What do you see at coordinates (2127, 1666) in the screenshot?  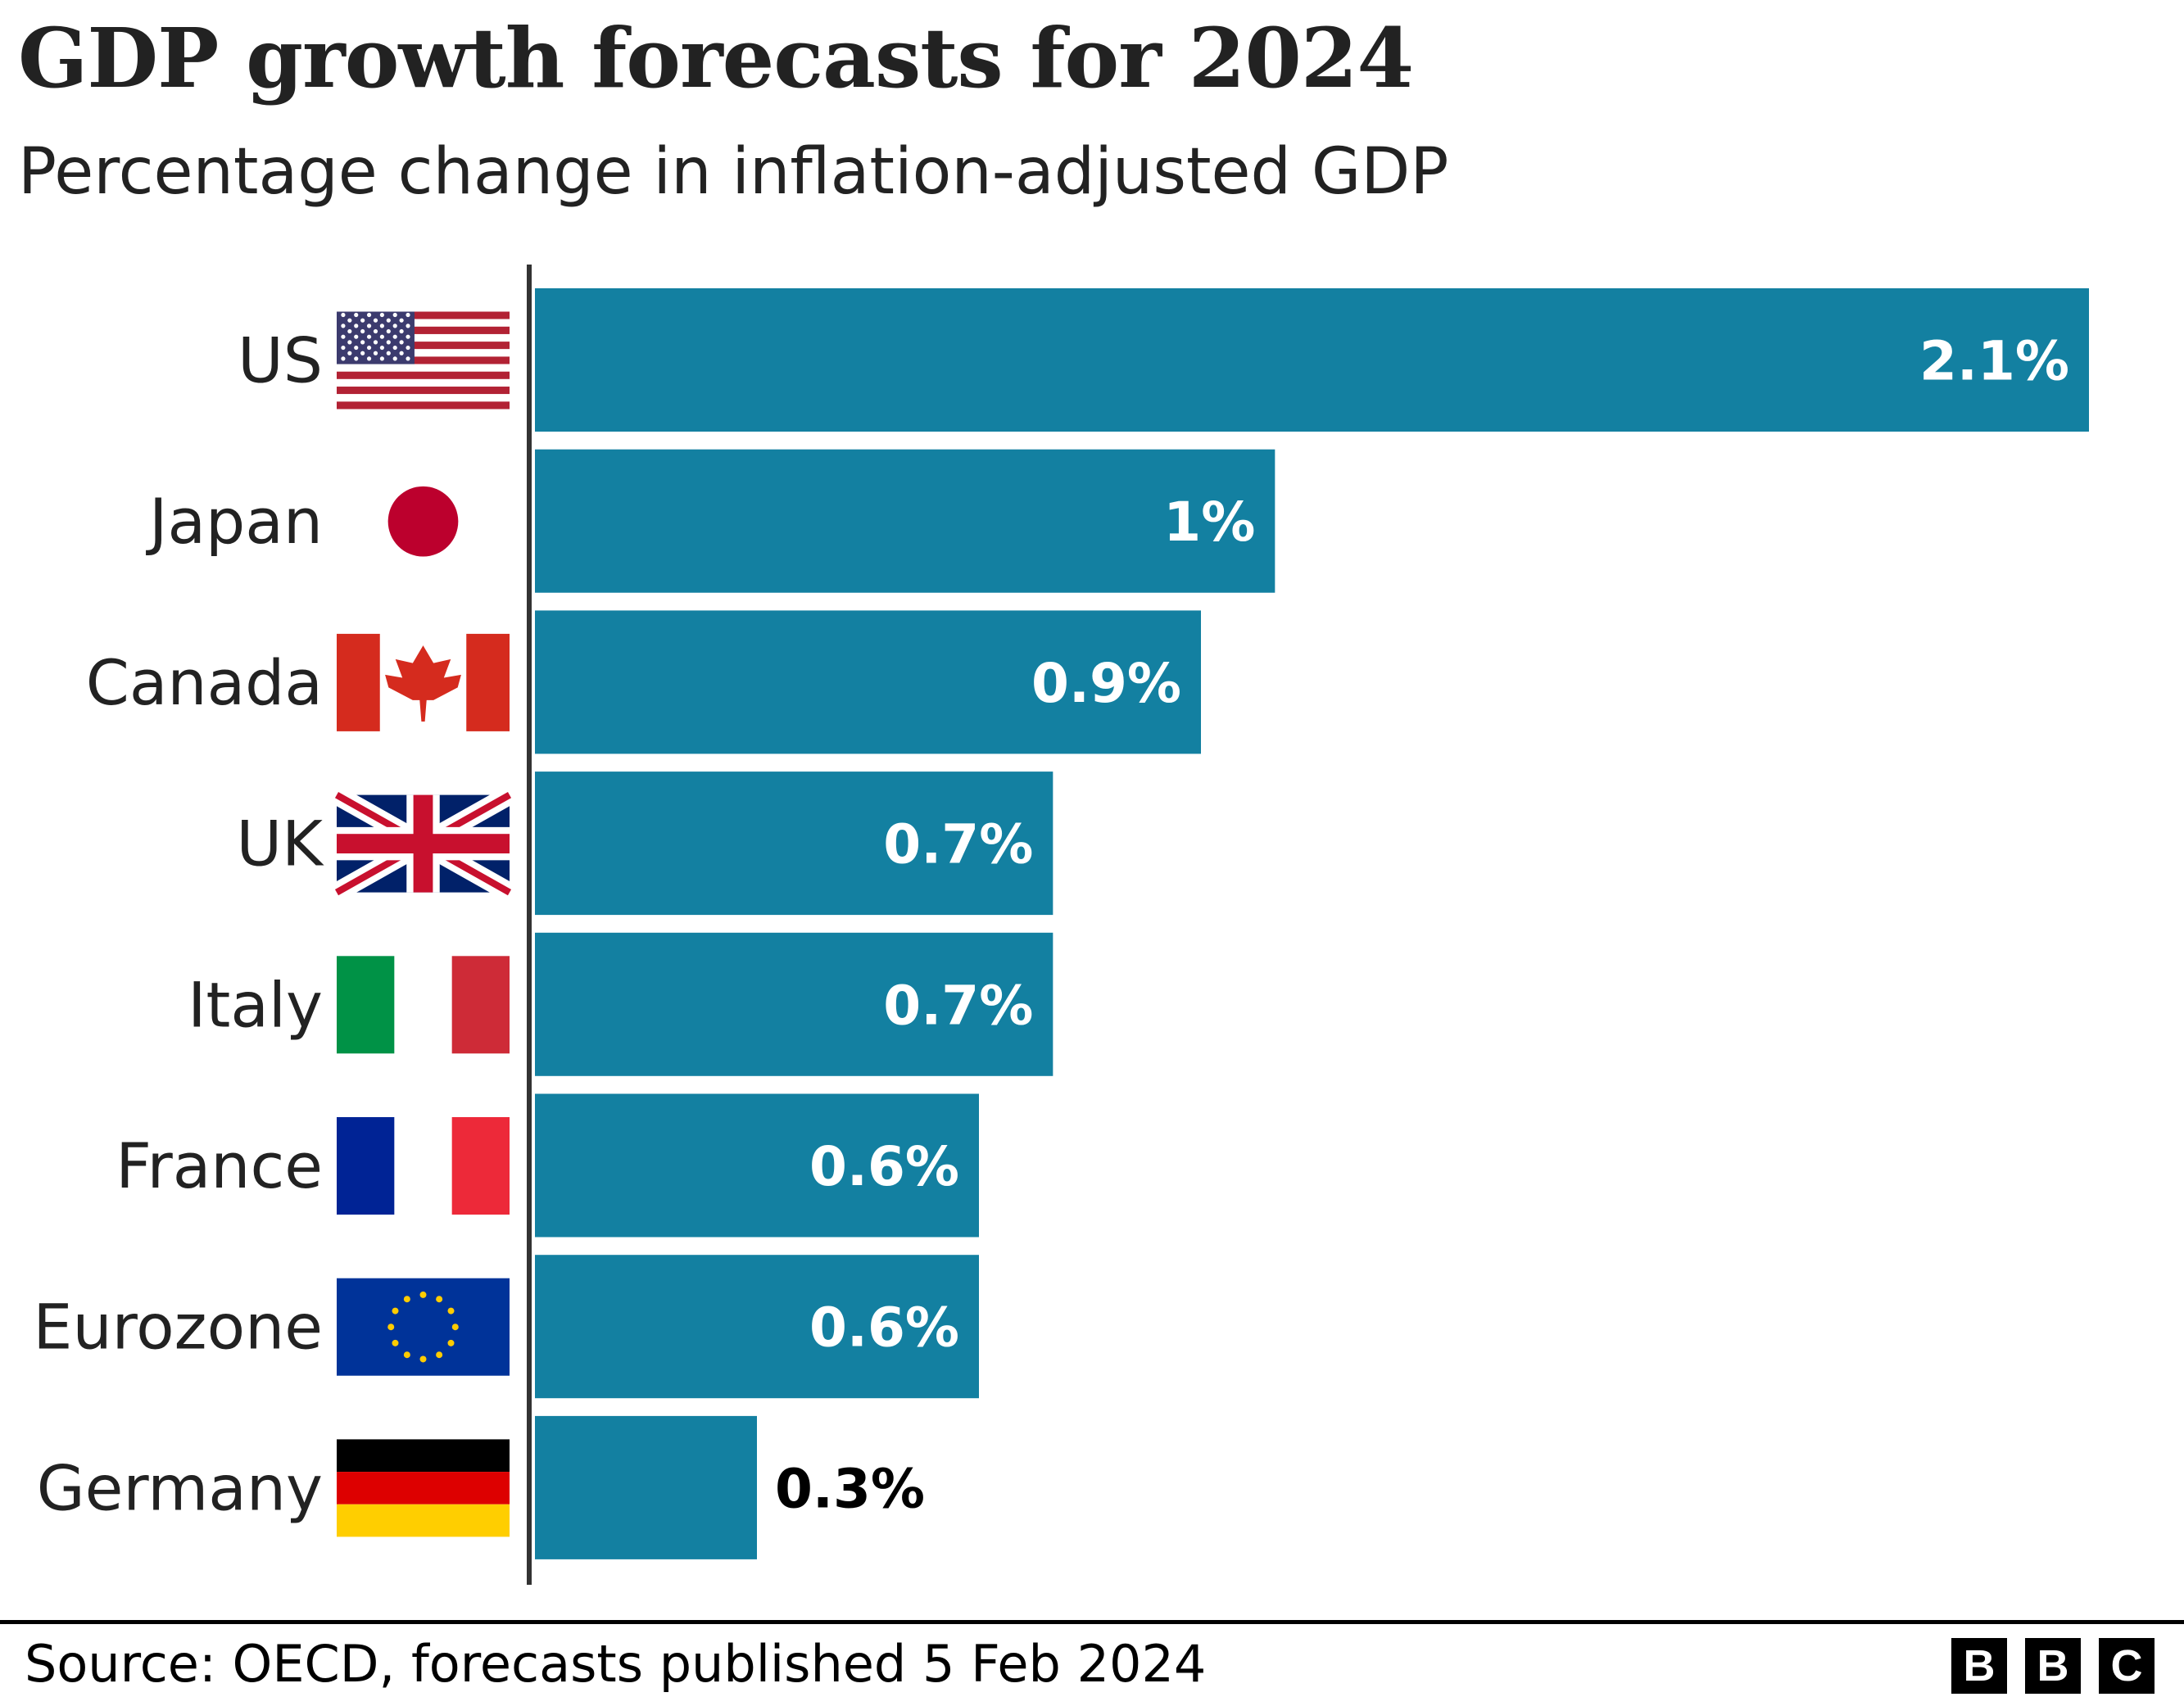 I see `bbc-logo-letter: C` at bounding box center [2127, 1666].